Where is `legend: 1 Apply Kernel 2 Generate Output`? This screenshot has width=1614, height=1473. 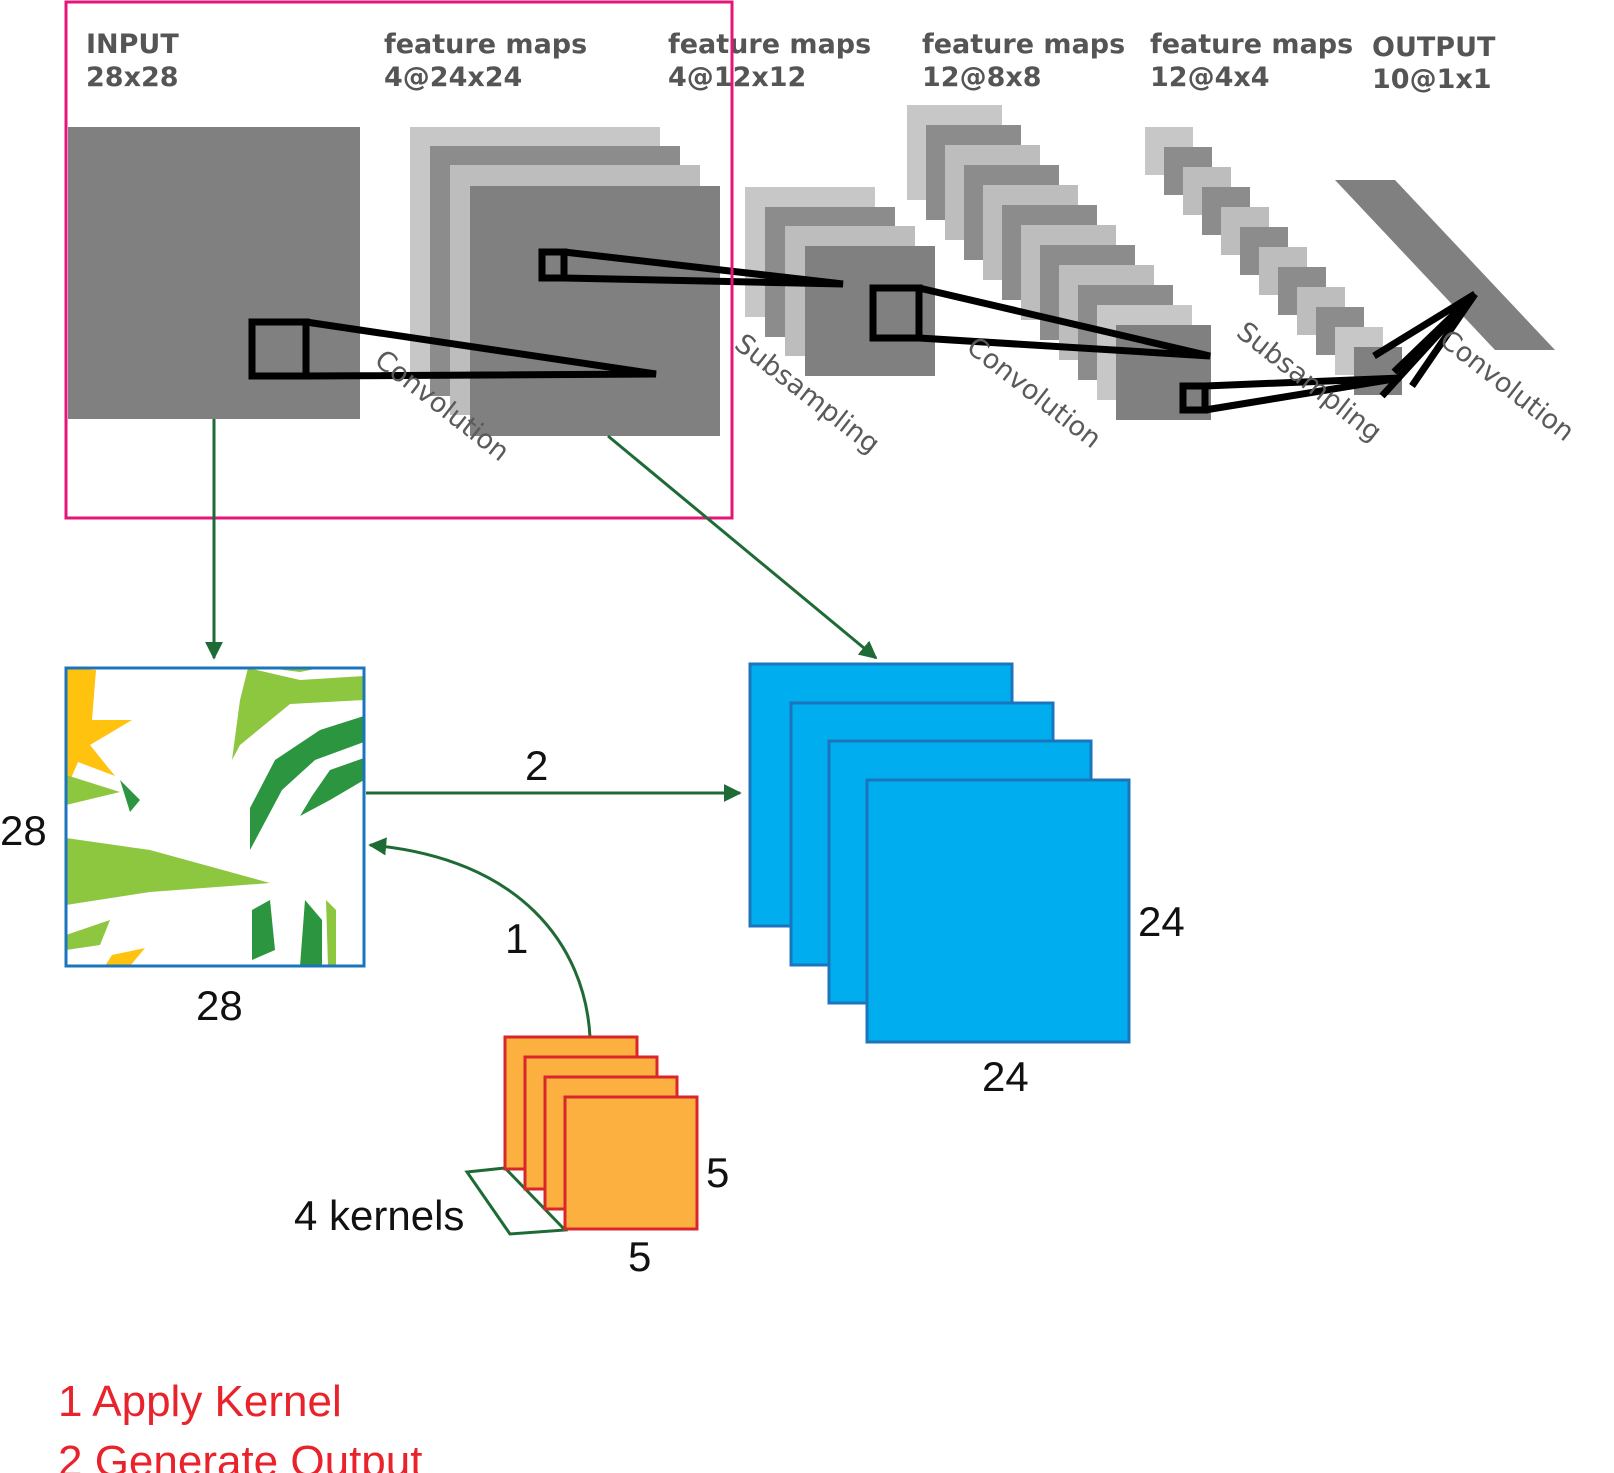 legend: 1 Apply Kernel 2 Generate Output is located at coordinates (240, 1425).